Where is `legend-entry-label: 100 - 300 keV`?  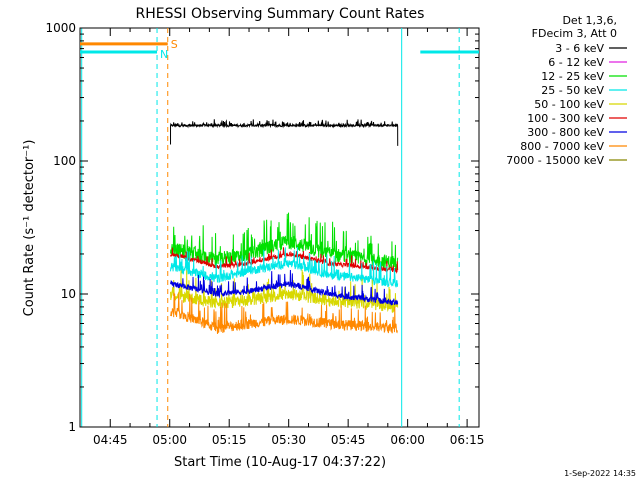
legend-entry-label: 100 - 300 keV is located at coordinates (565, 118).